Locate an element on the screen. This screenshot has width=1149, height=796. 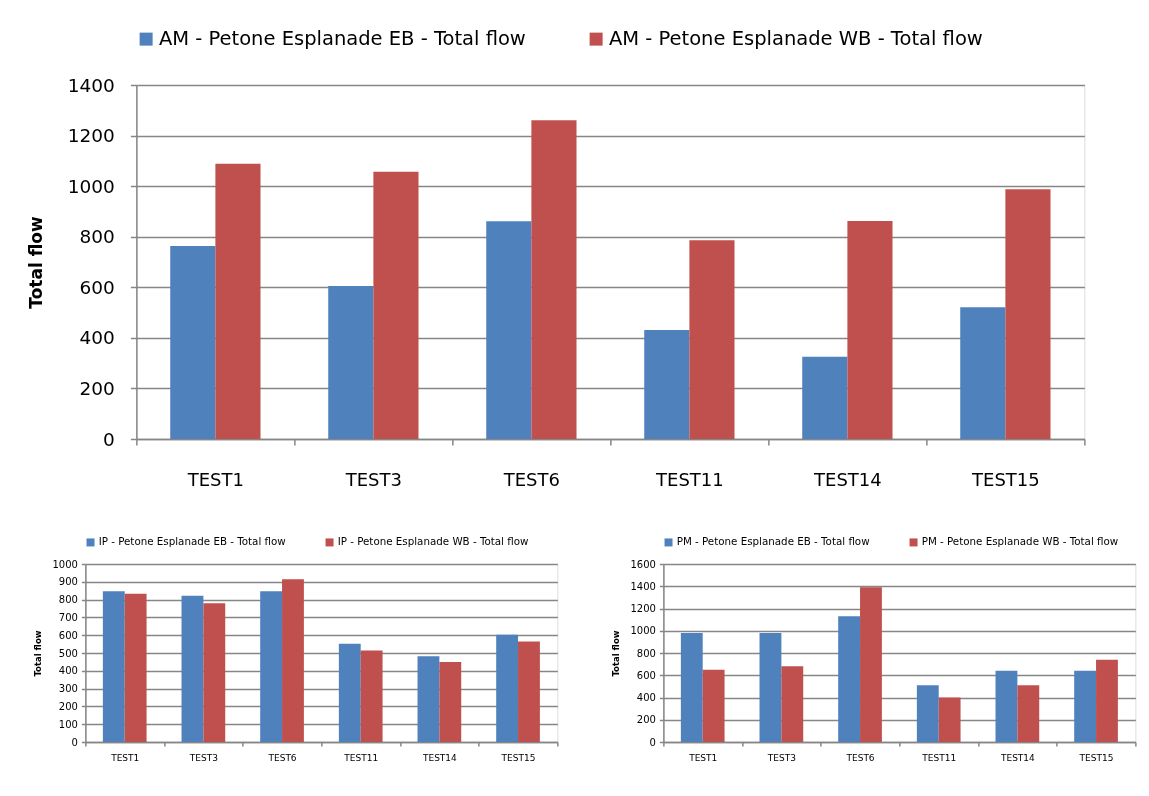
y-tick-label: 900 is located at coordinates (68, 582).